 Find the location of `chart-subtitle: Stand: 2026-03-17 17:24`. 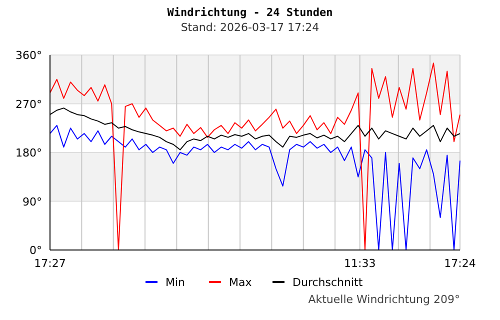

chart-subtitle: Stand: 2026-03-17 17:24 is located at coordinates (250, 27).